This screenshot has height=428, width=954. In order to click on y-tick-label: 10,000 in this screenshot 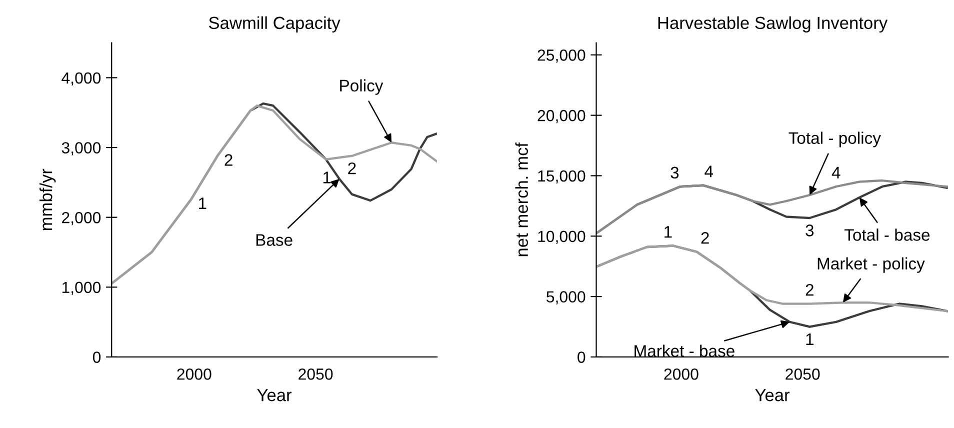, I will do `click(562, 237)`.